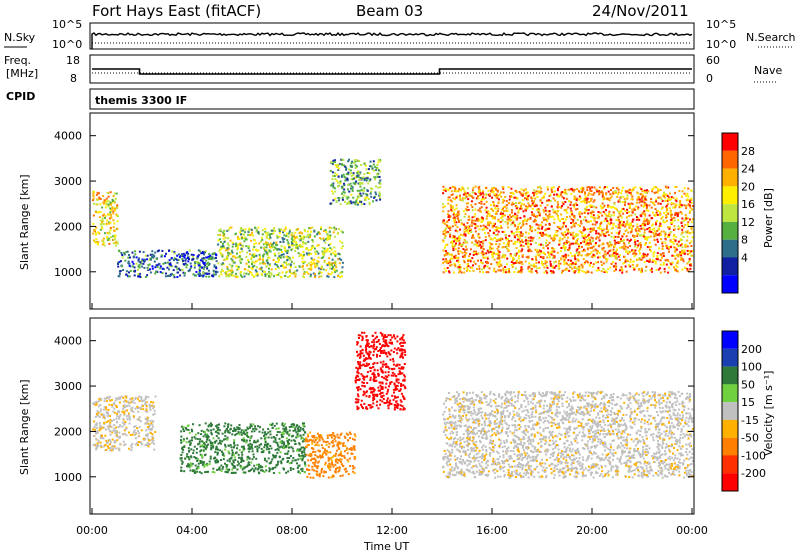 This screenshot has height=554, width=800. Describe the element at coordinates (709, 78) in the screenshot. I see `nave-tick-bottom: 0` at that location.